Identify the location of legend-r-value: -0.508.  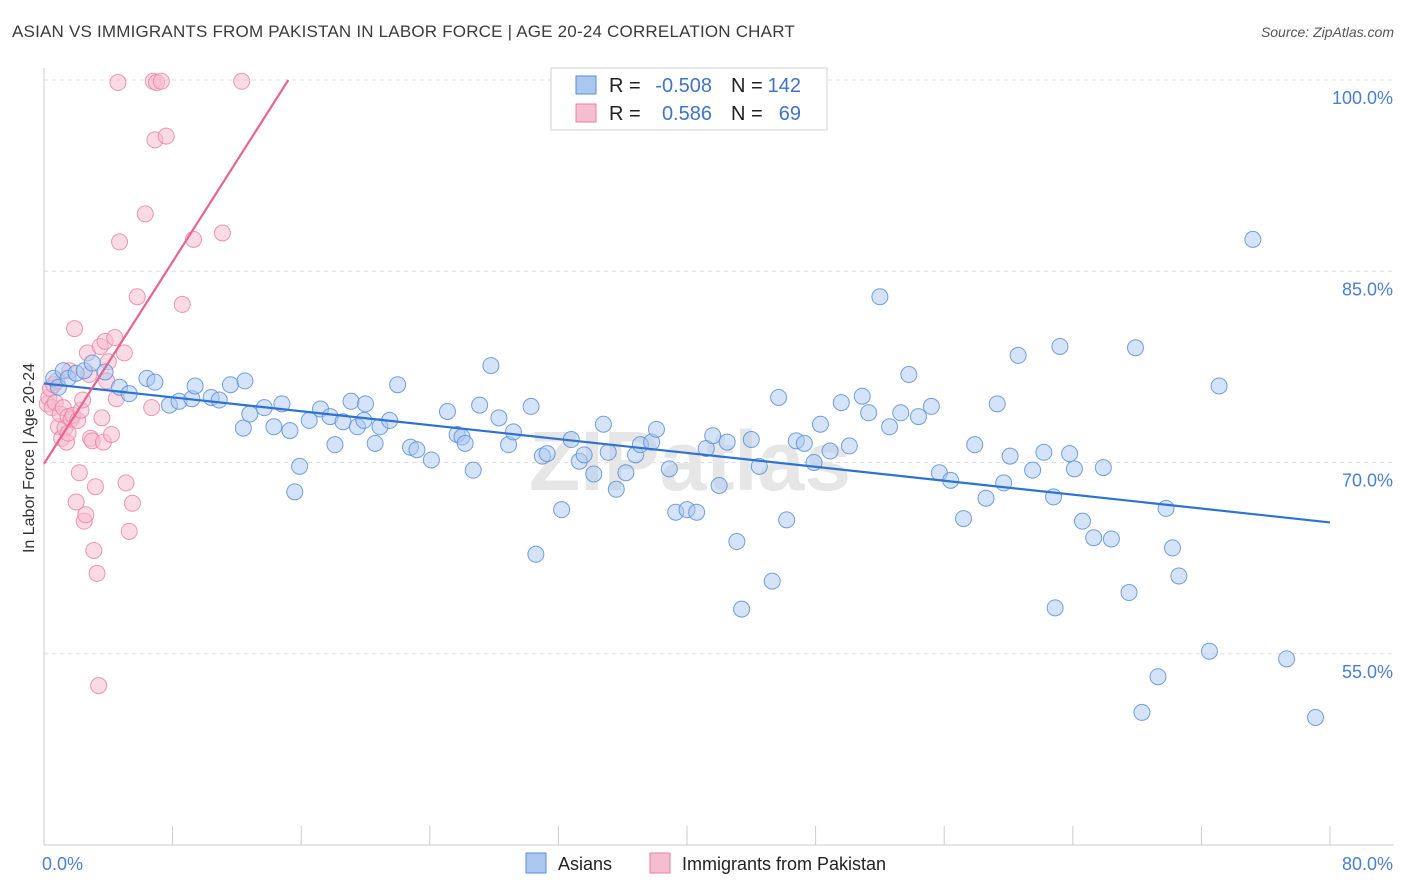
(683, 86).